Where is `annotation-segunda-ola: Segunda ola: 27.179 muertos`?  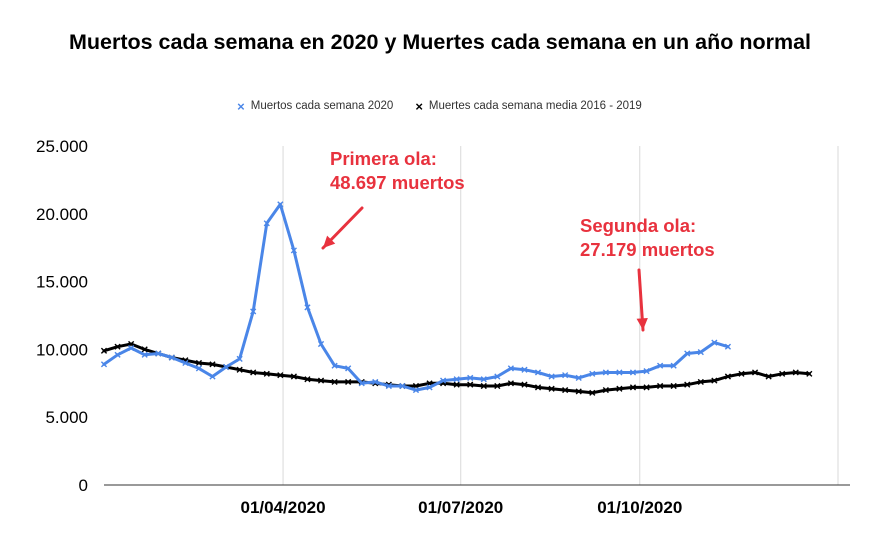 annotation-segunda-ola: Segunda ola: 27.179 muertos is located at coordinates (647, 237).